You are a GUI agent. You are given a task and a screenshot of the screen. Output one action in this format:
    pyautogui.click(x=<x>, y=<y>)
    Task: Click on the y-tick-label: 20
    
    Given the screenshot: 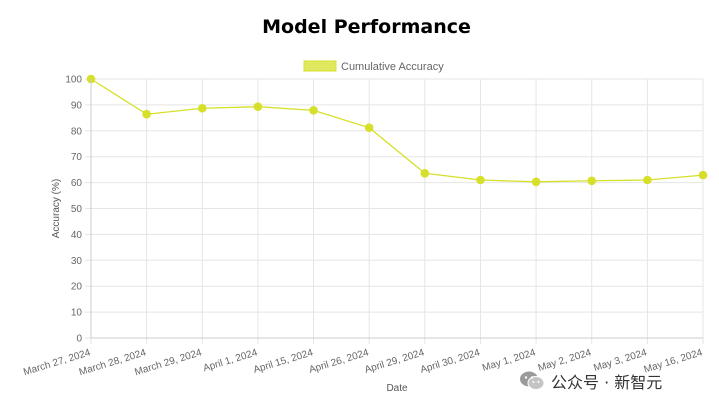 What is the action you would take?
    pyautogui.click(x=77, y=287)
    